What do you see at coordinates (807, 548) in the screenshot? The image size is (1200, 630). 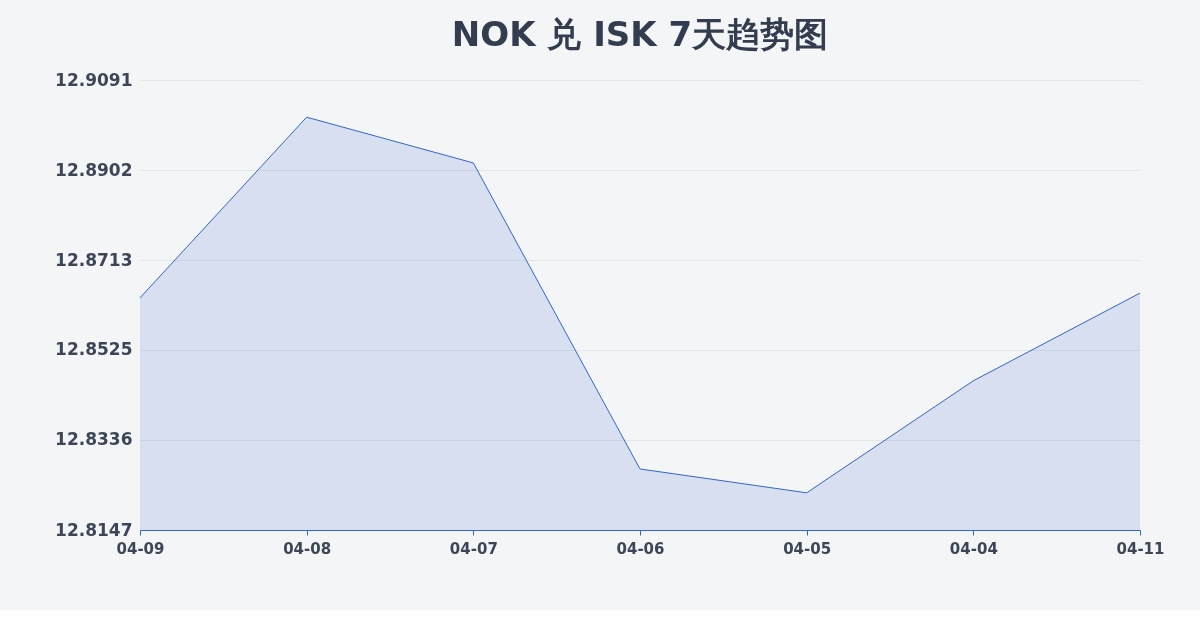 I see `x-tick-label: 04-05` at bounding box center [807, 548].